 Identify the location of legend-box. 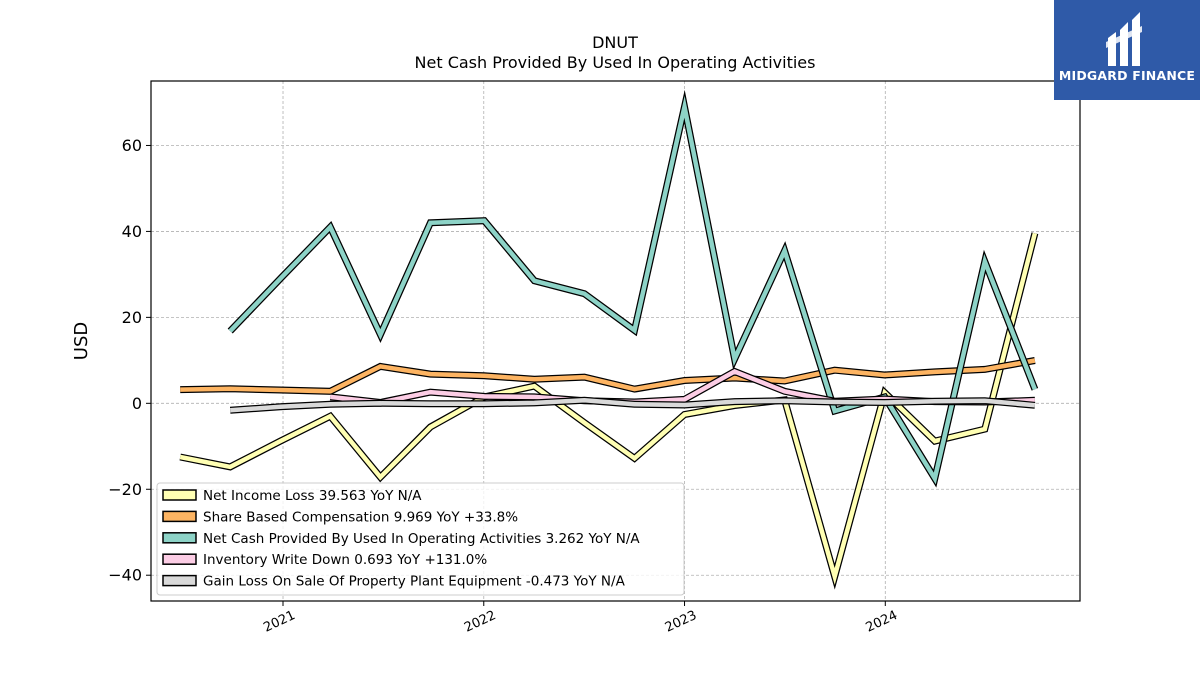
(420, 539).